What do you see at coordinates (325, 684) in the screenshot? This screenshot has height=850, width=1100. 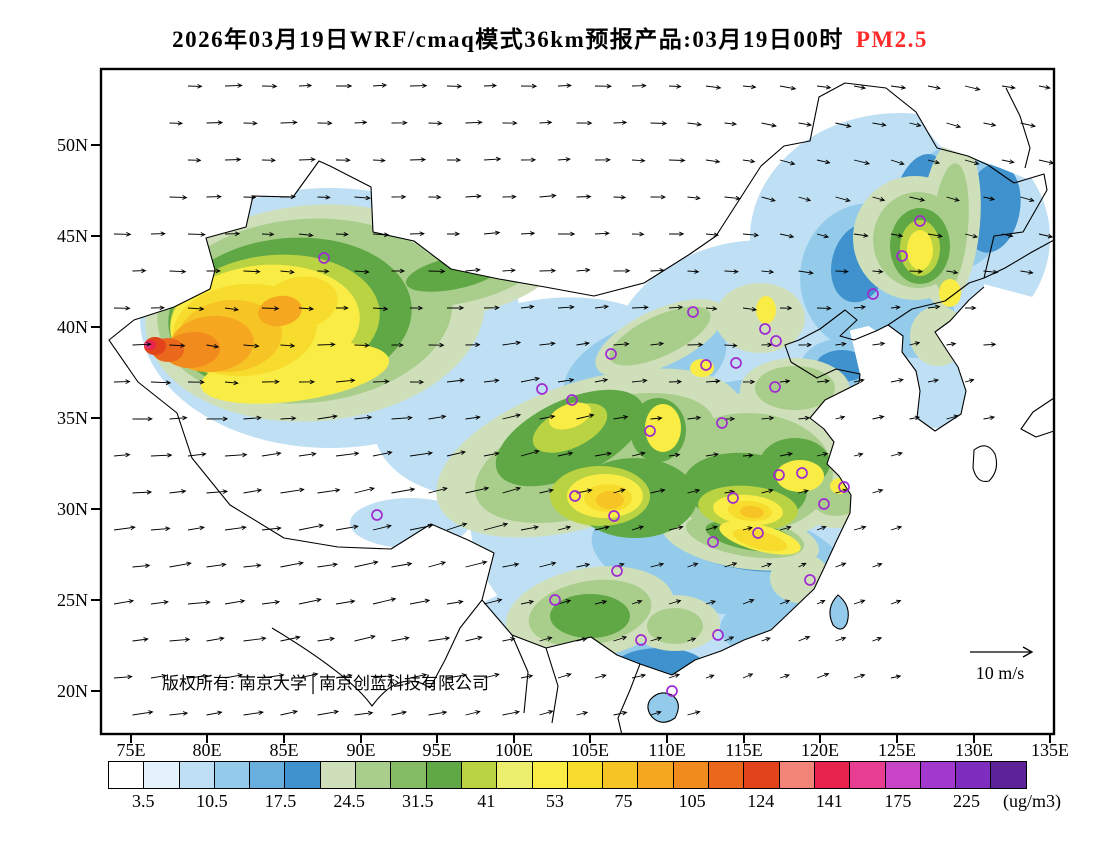 I see `copyright-text: 版权所有: 南京大学│南京创蓝科技有限公司` at bounding box center [325, 684].